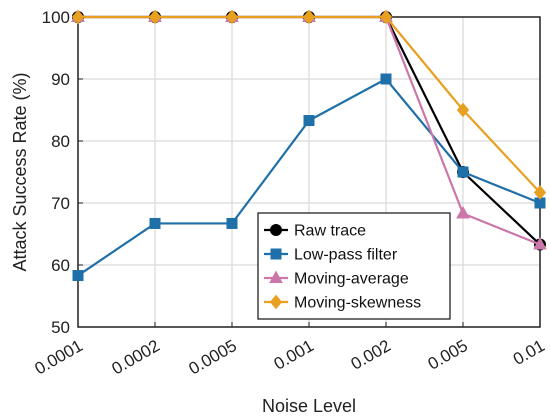  What do you see at coordinates (309, 406) in the screenshot?
I see `x-axis-label: Noise Level` at bounding box center [309, 406].